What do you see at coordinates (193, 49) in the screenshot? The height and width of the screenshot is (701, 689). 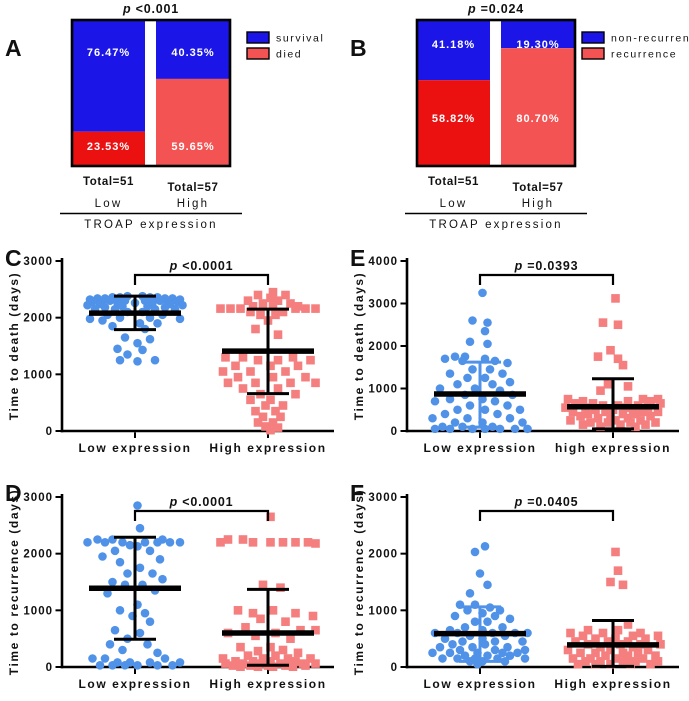 I see `bar-segment-survival` at bounding box center [193, 49].